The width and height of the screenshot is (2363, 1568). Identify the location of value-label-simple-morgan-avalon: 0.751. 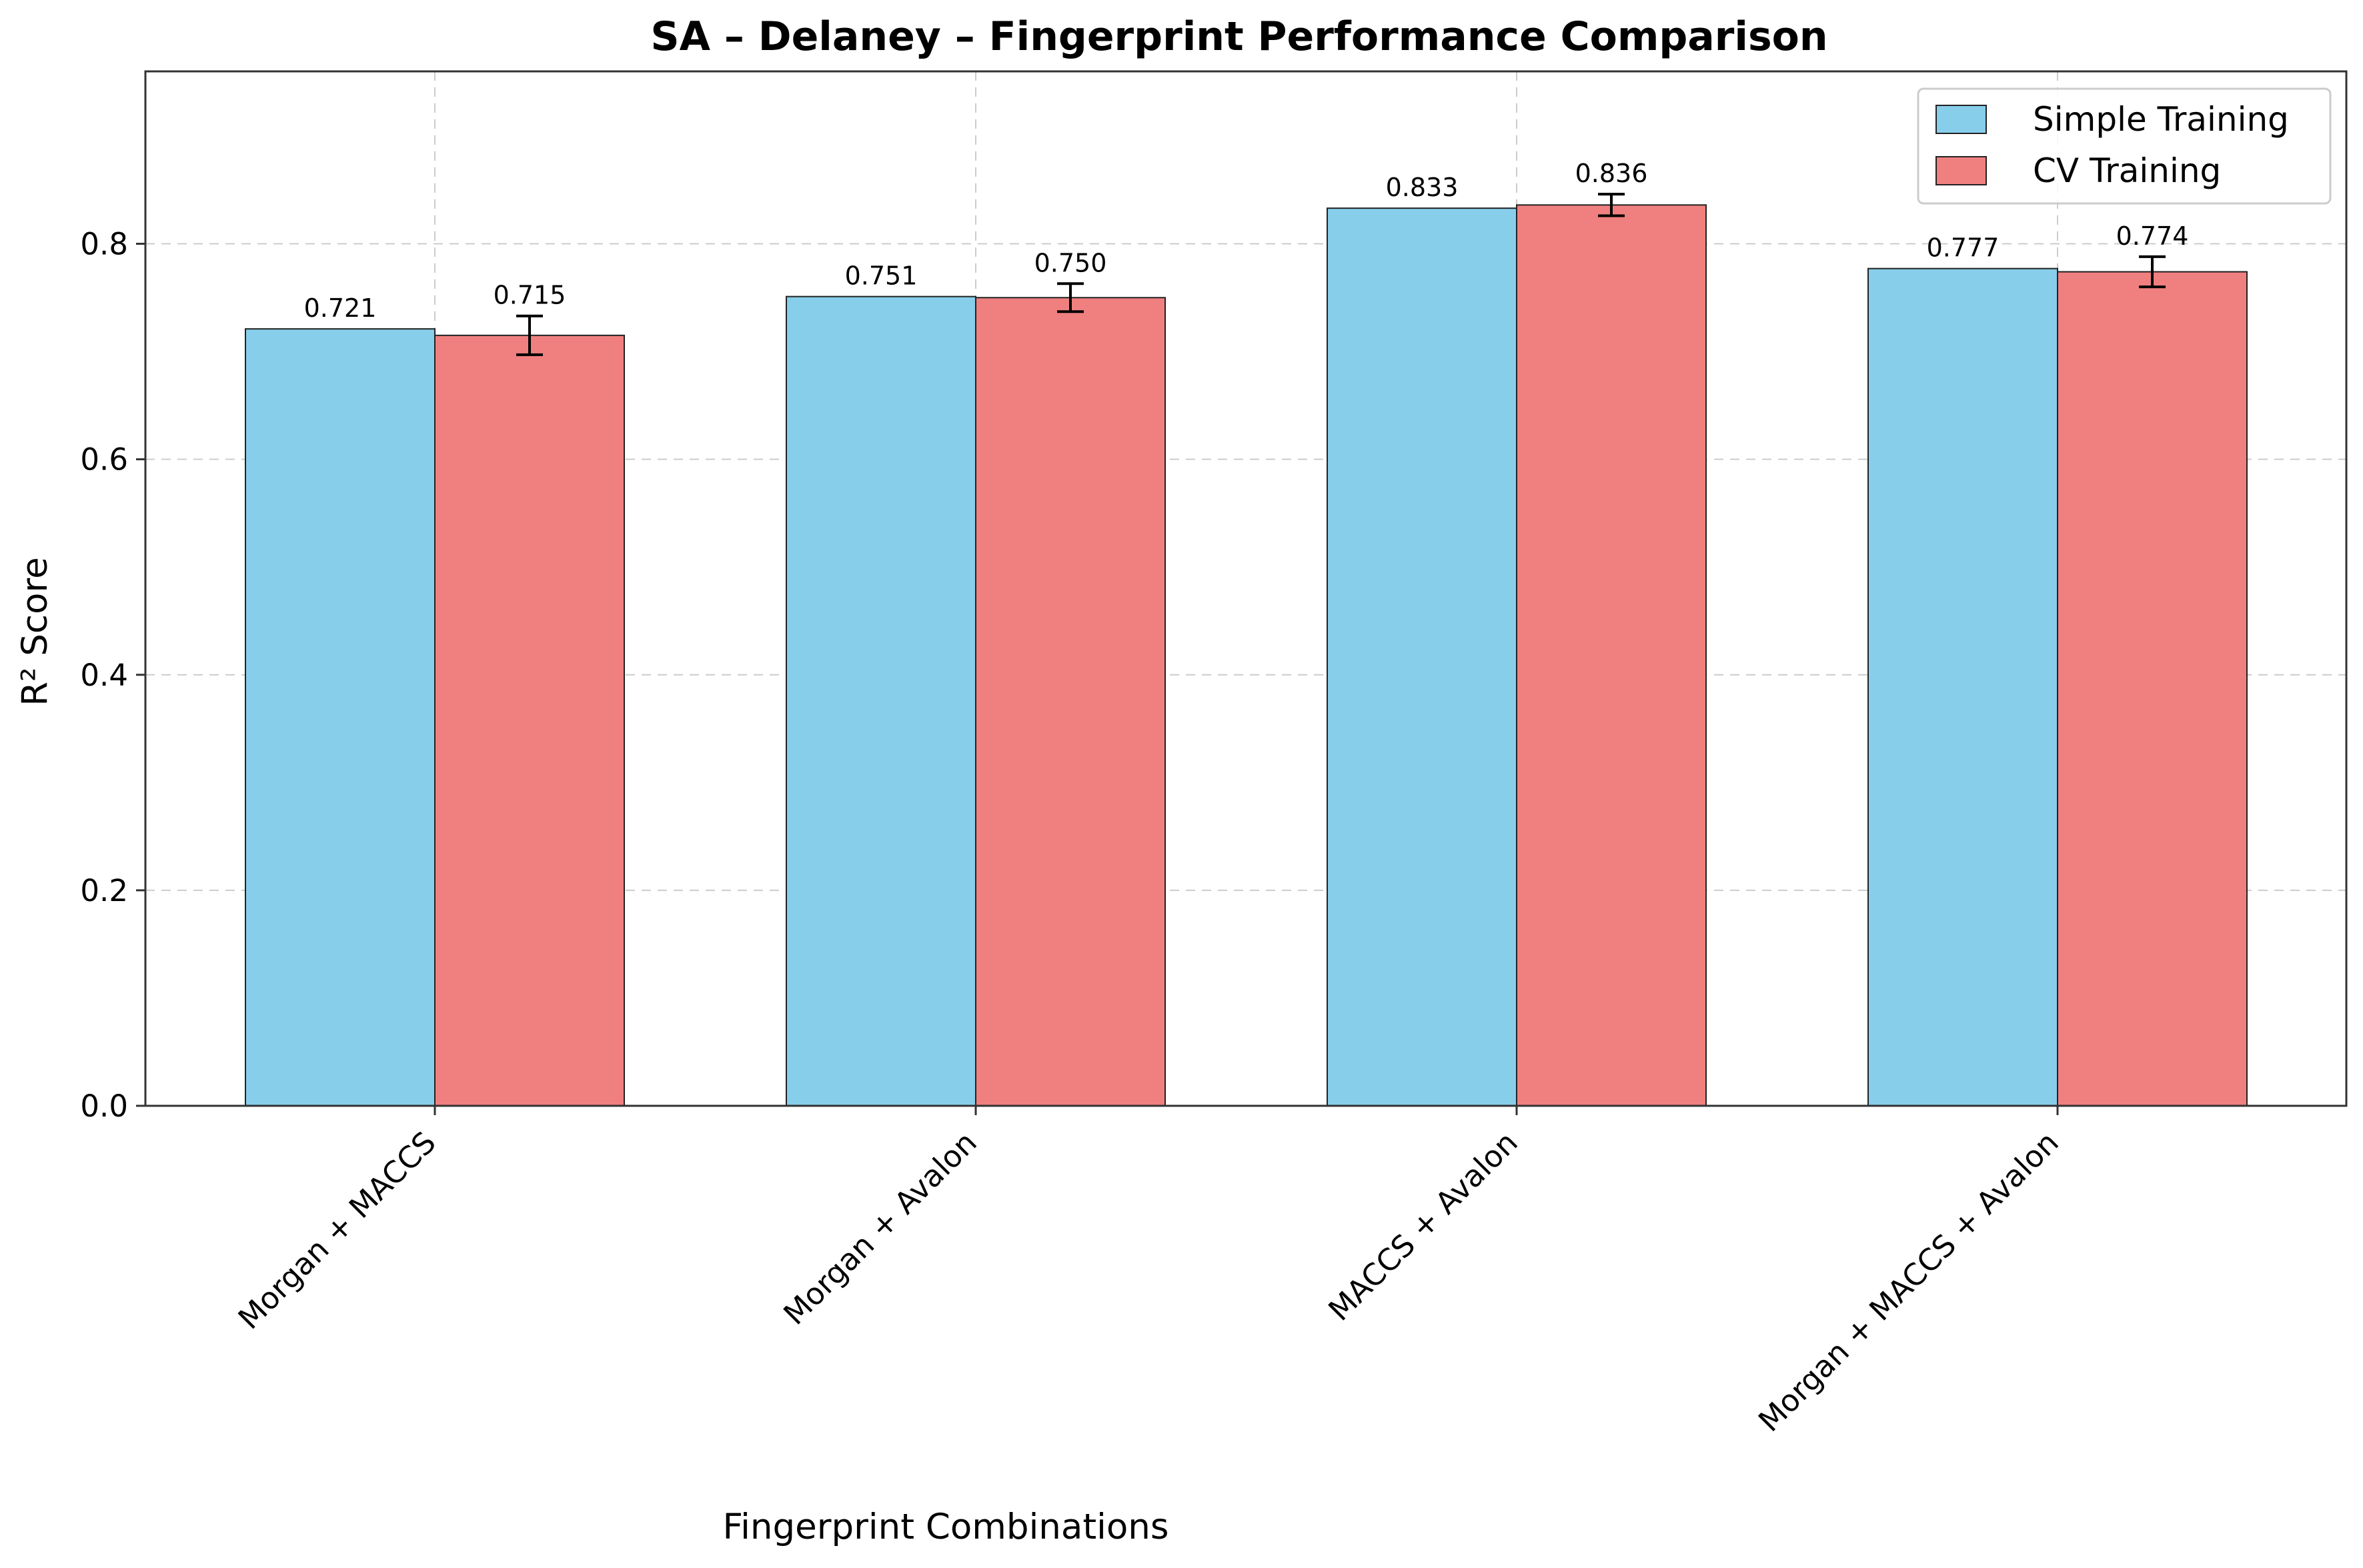
(881, 276).